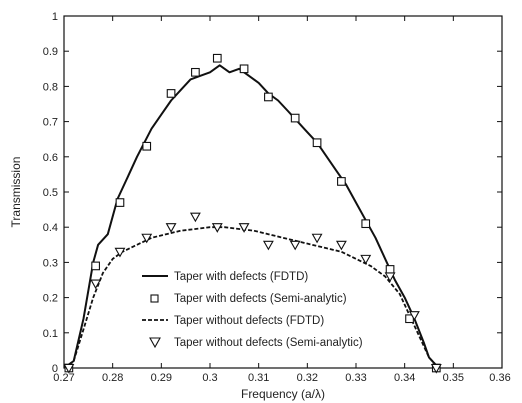 The width and height of the screenshot is (522, 403). I want to click on y-axis-label: Transmission, so click(16, 192).